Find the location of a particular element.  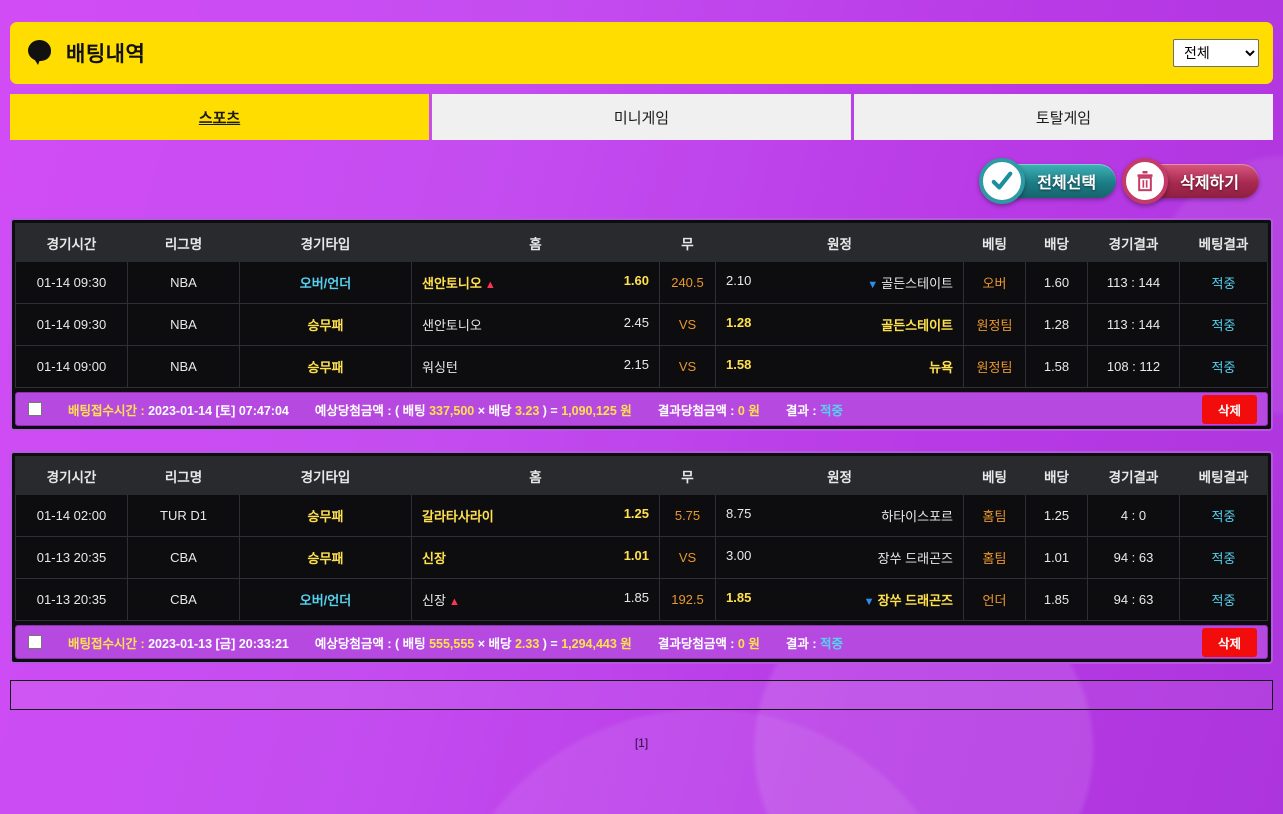

cell-draw: 192.5 is located at coordinates (687, 599).